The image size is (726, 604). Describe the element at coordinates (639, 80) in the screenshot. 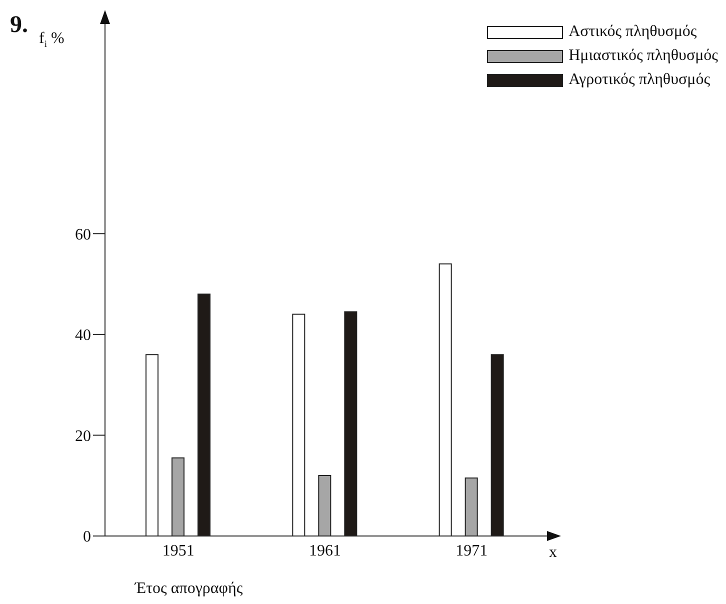

I see `legend-label: Αγροτικός πληθυσμός` at that location.